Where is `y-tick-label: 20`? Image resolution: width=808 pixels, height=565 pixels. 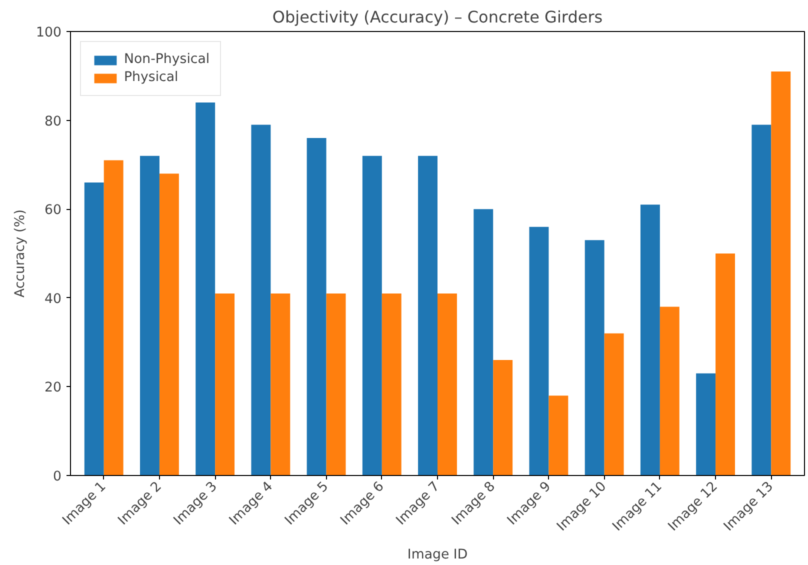
y-tick-label: 20 is located at coordinates (53, 388).